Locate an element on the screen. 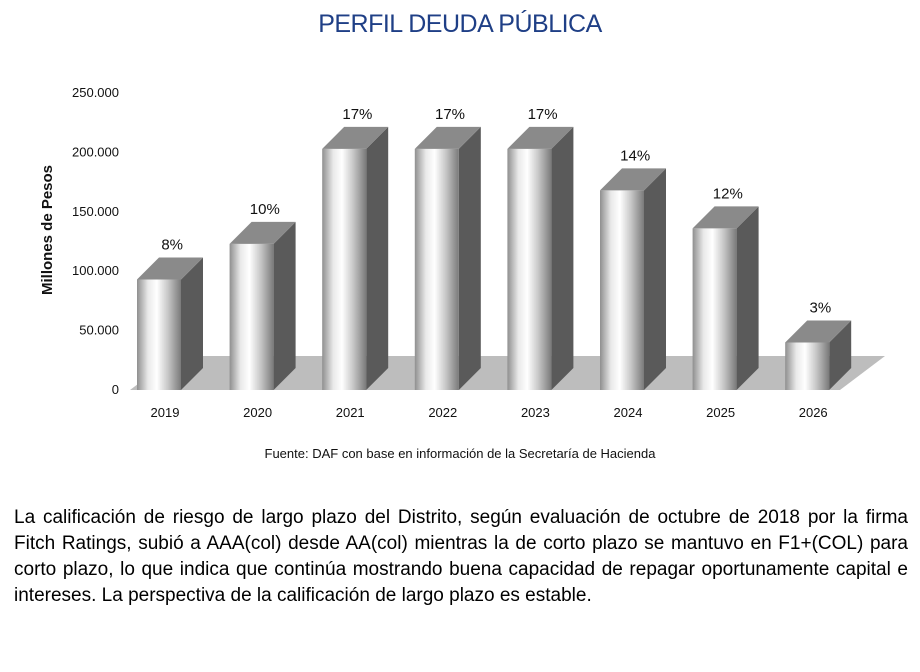  bar-2025: 12% is located at coordinates (725, 287).